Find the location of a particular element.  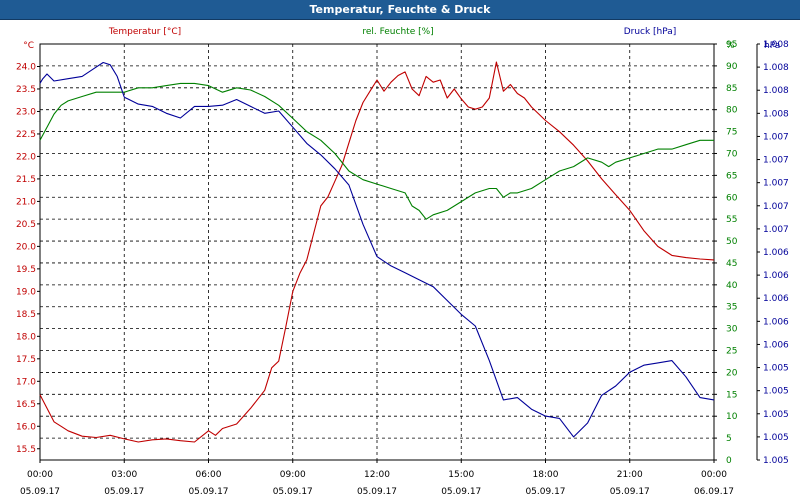

humidity-tick-label: 95 is located at coordinates (731, 45).